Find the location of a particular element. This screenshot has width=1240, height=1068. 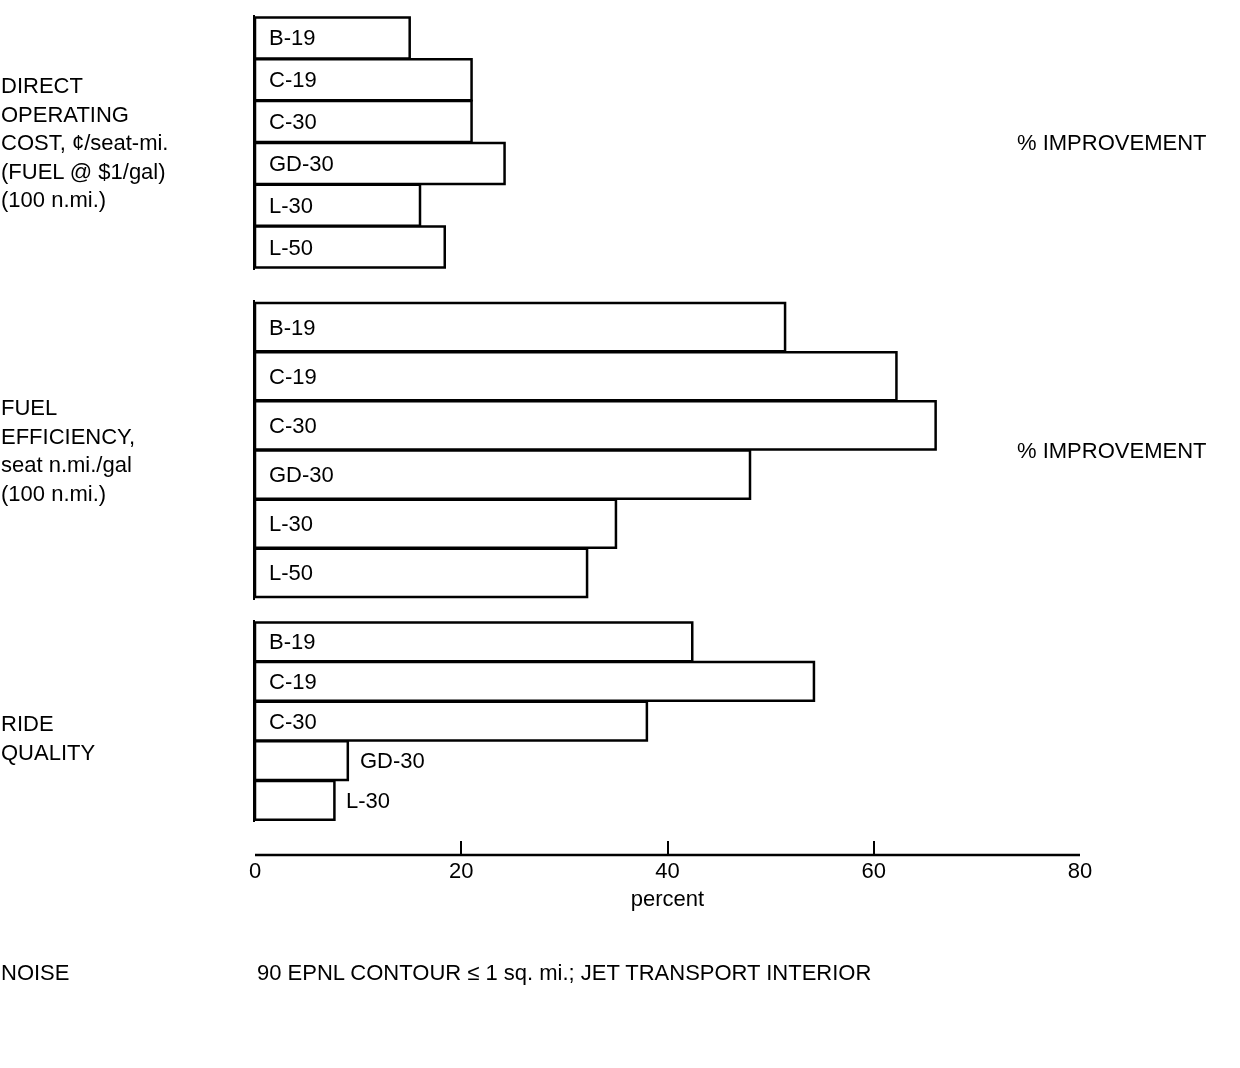

text: 90 EPNL CONTOUR ≤ 1 sq. mi.; JET TRANSPORT INTERIOR is located at coordinates (564, 972).